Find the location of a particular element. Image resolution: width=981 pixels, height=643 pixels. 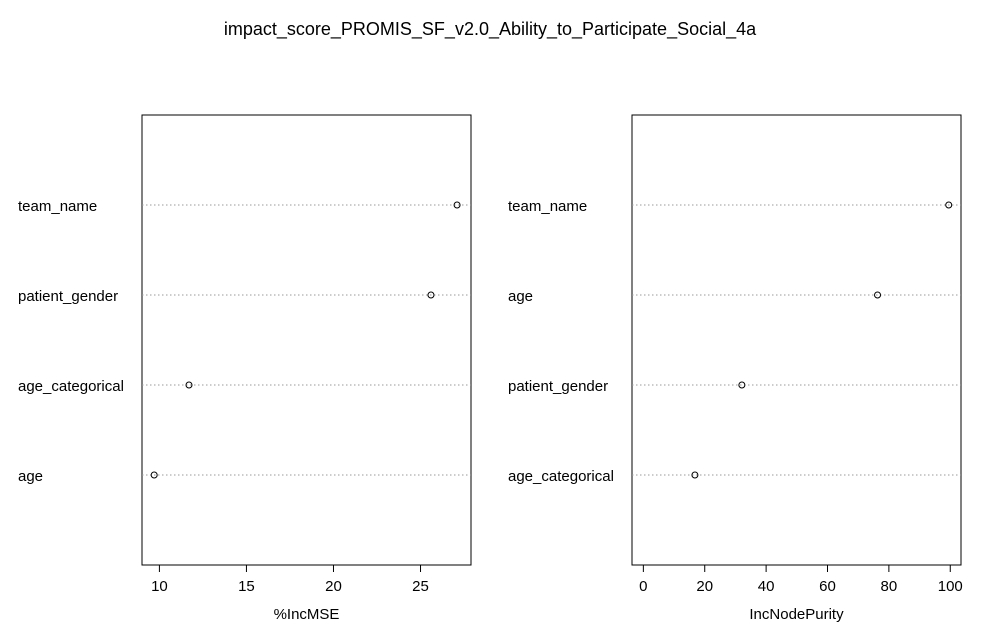

x-tick-label: 60 is located at coordinates (827, 586).